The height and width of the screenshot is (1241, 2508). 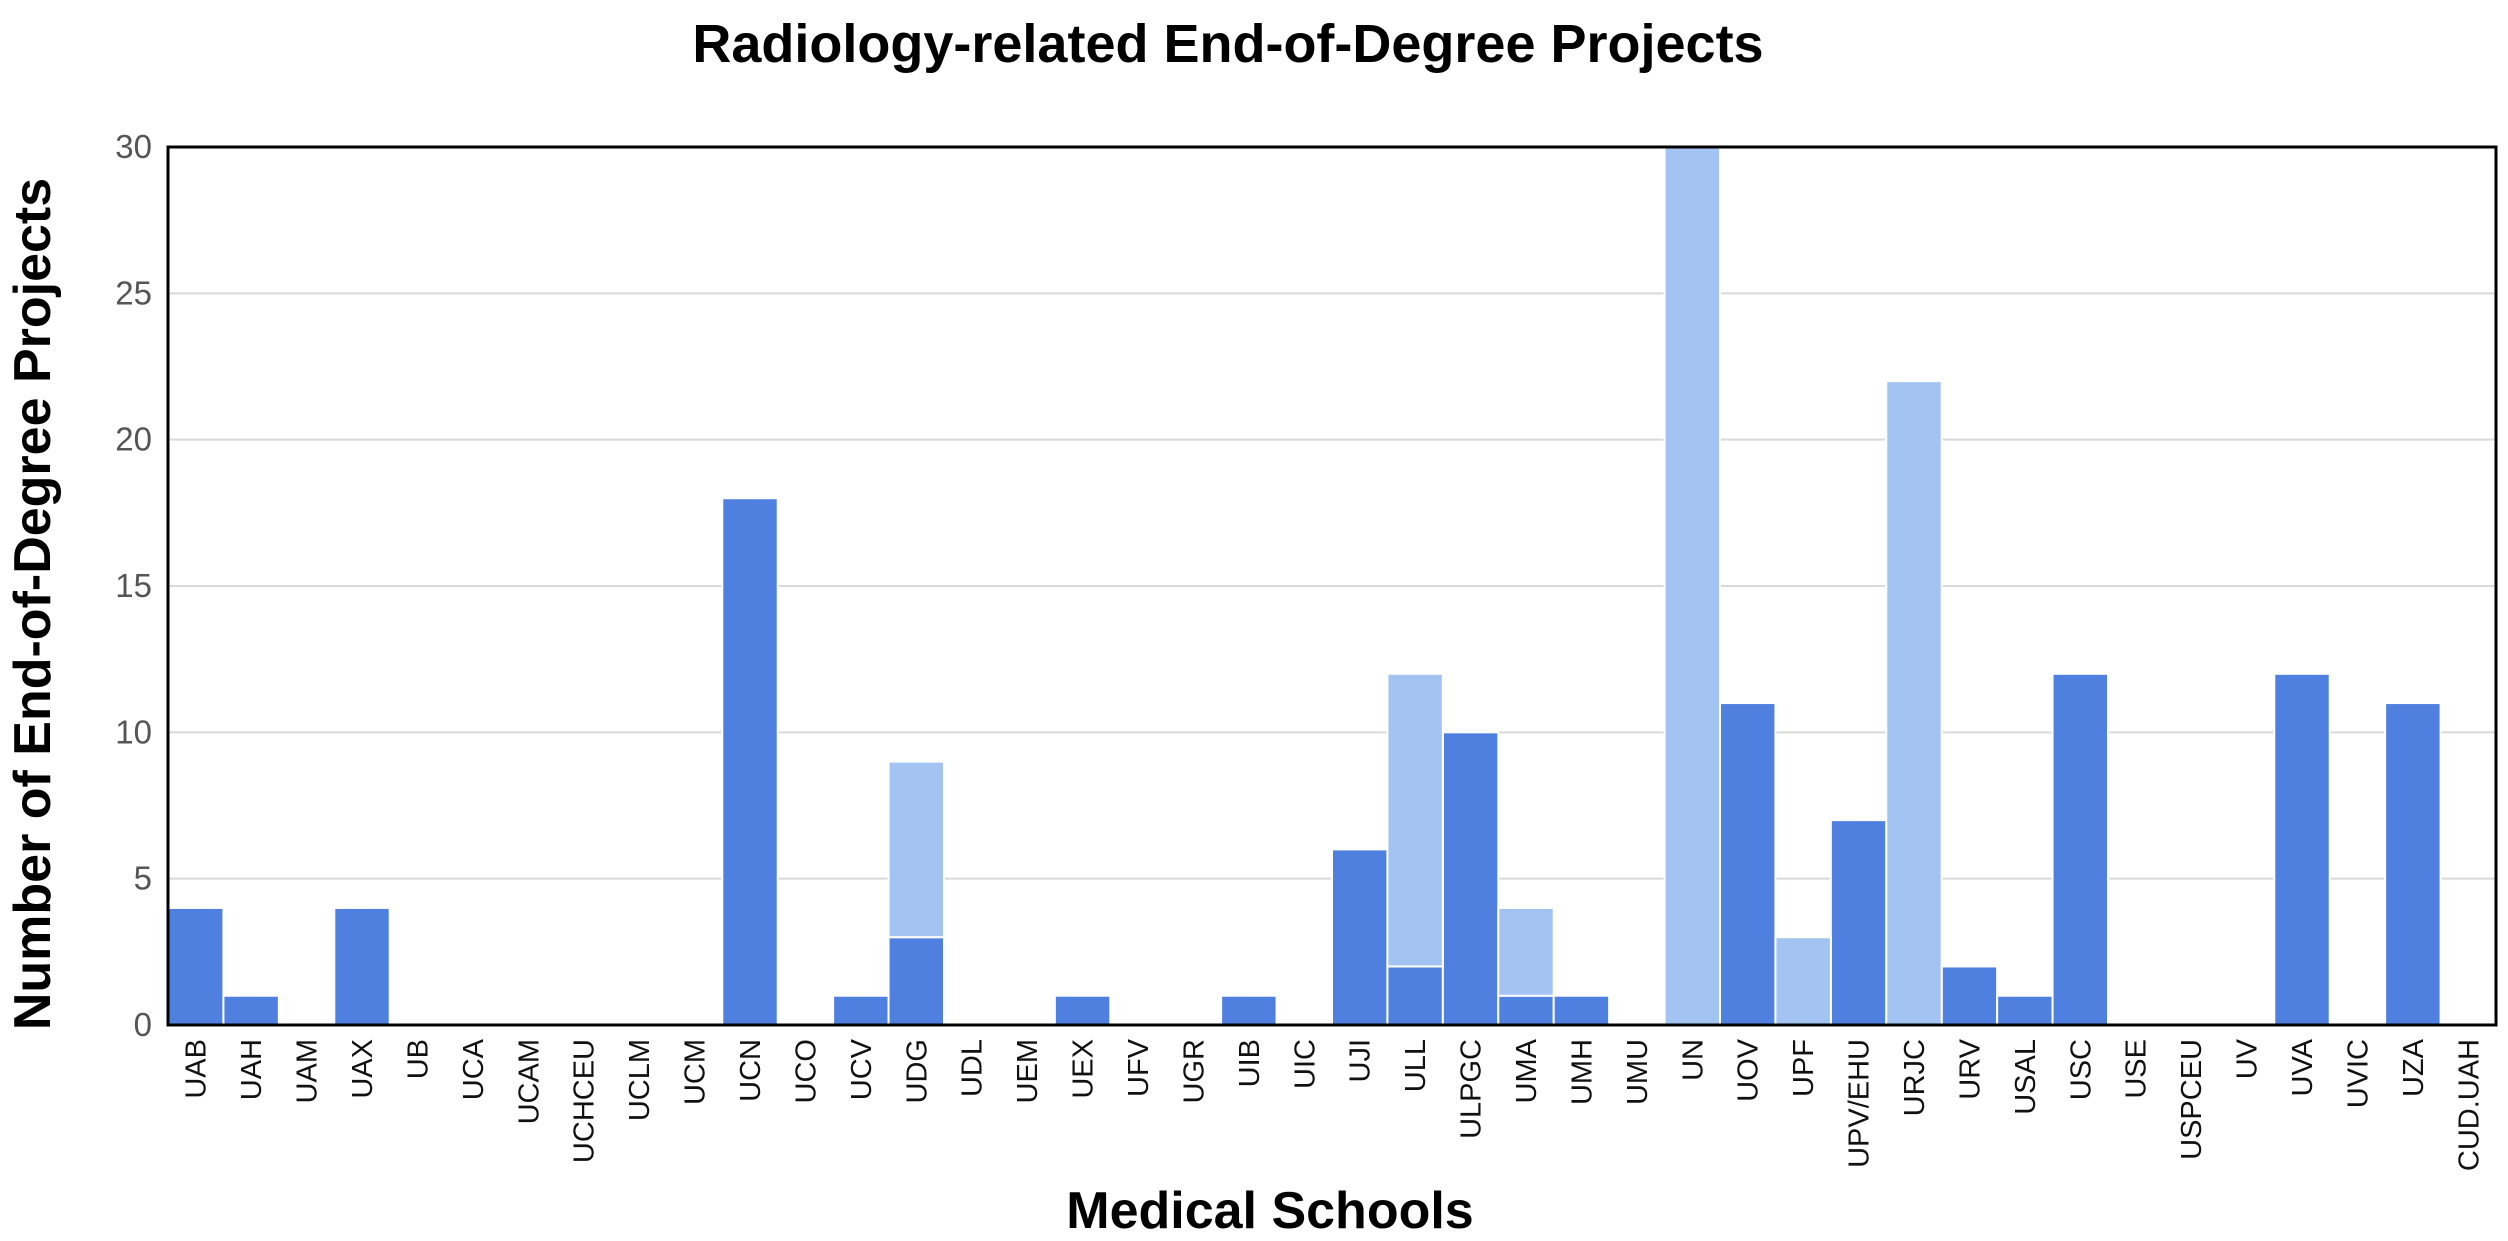 What do you see at coordinates (363, 1069) in the screenshot?
I see `x-tick-label: UAX` at bounding box center [363, 1069].